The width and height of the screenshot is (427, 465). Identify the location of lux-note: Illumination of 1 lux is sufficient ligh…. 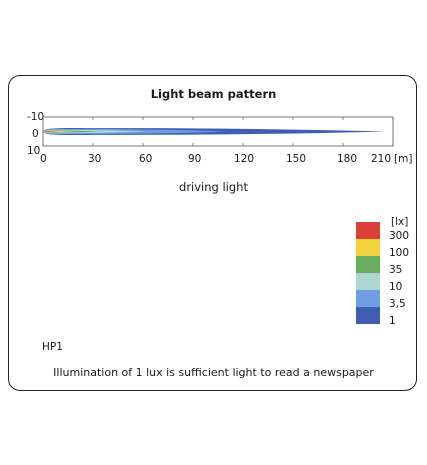
(213, 372).